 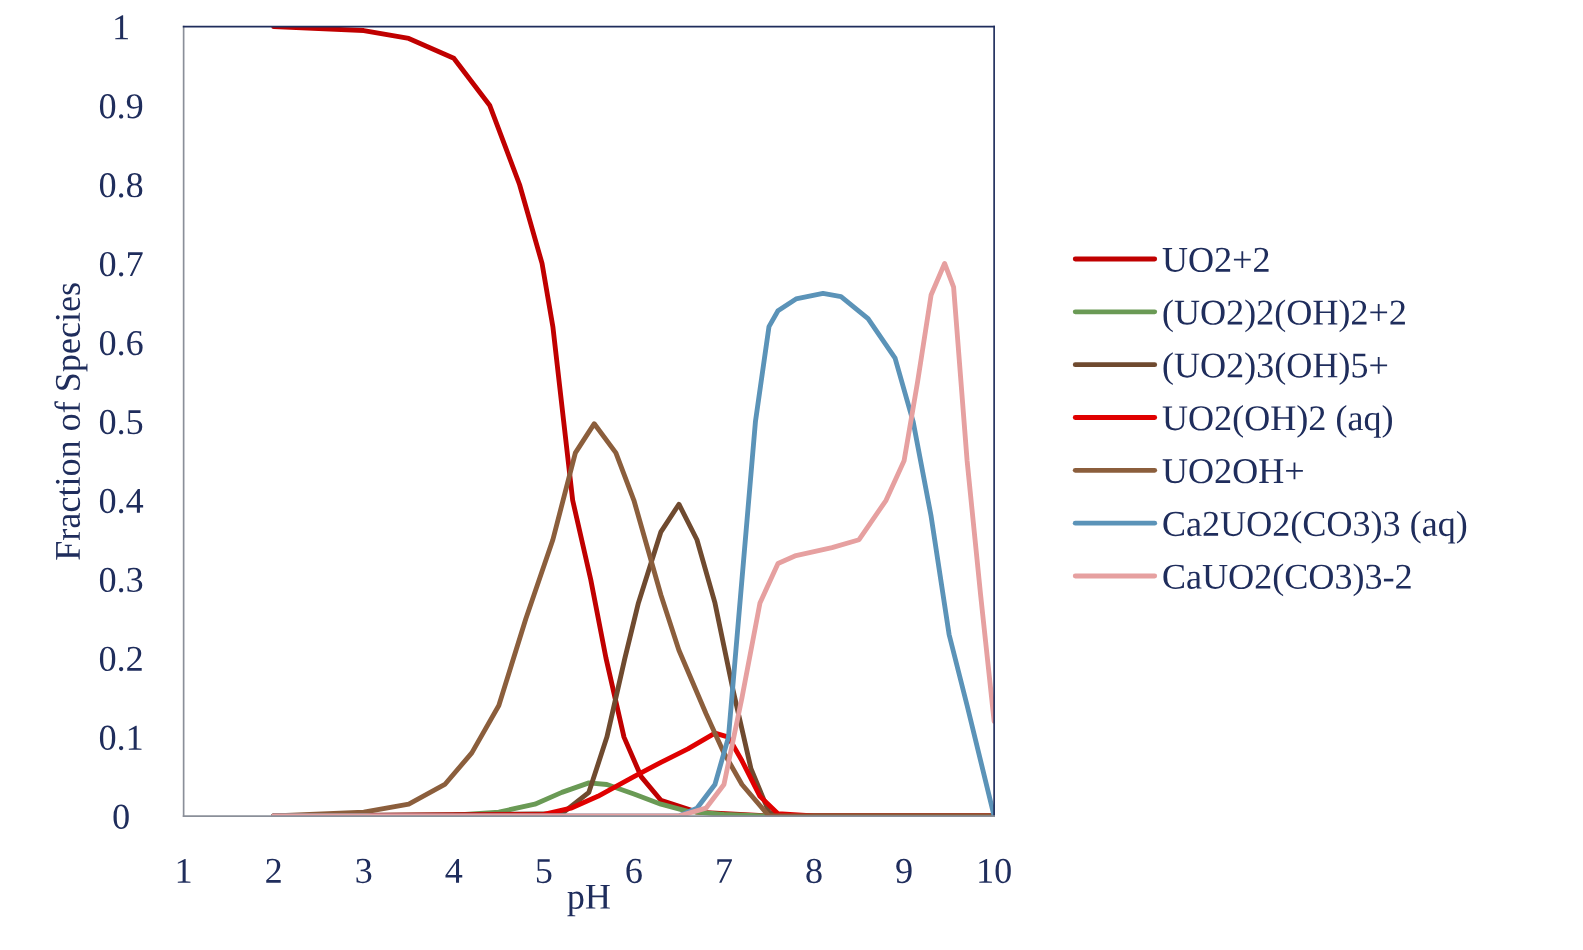 What do you see at coordinates (995, 871) in the screenshot?
I see `x-tick-label: 10` at bounding box center [995, 871].